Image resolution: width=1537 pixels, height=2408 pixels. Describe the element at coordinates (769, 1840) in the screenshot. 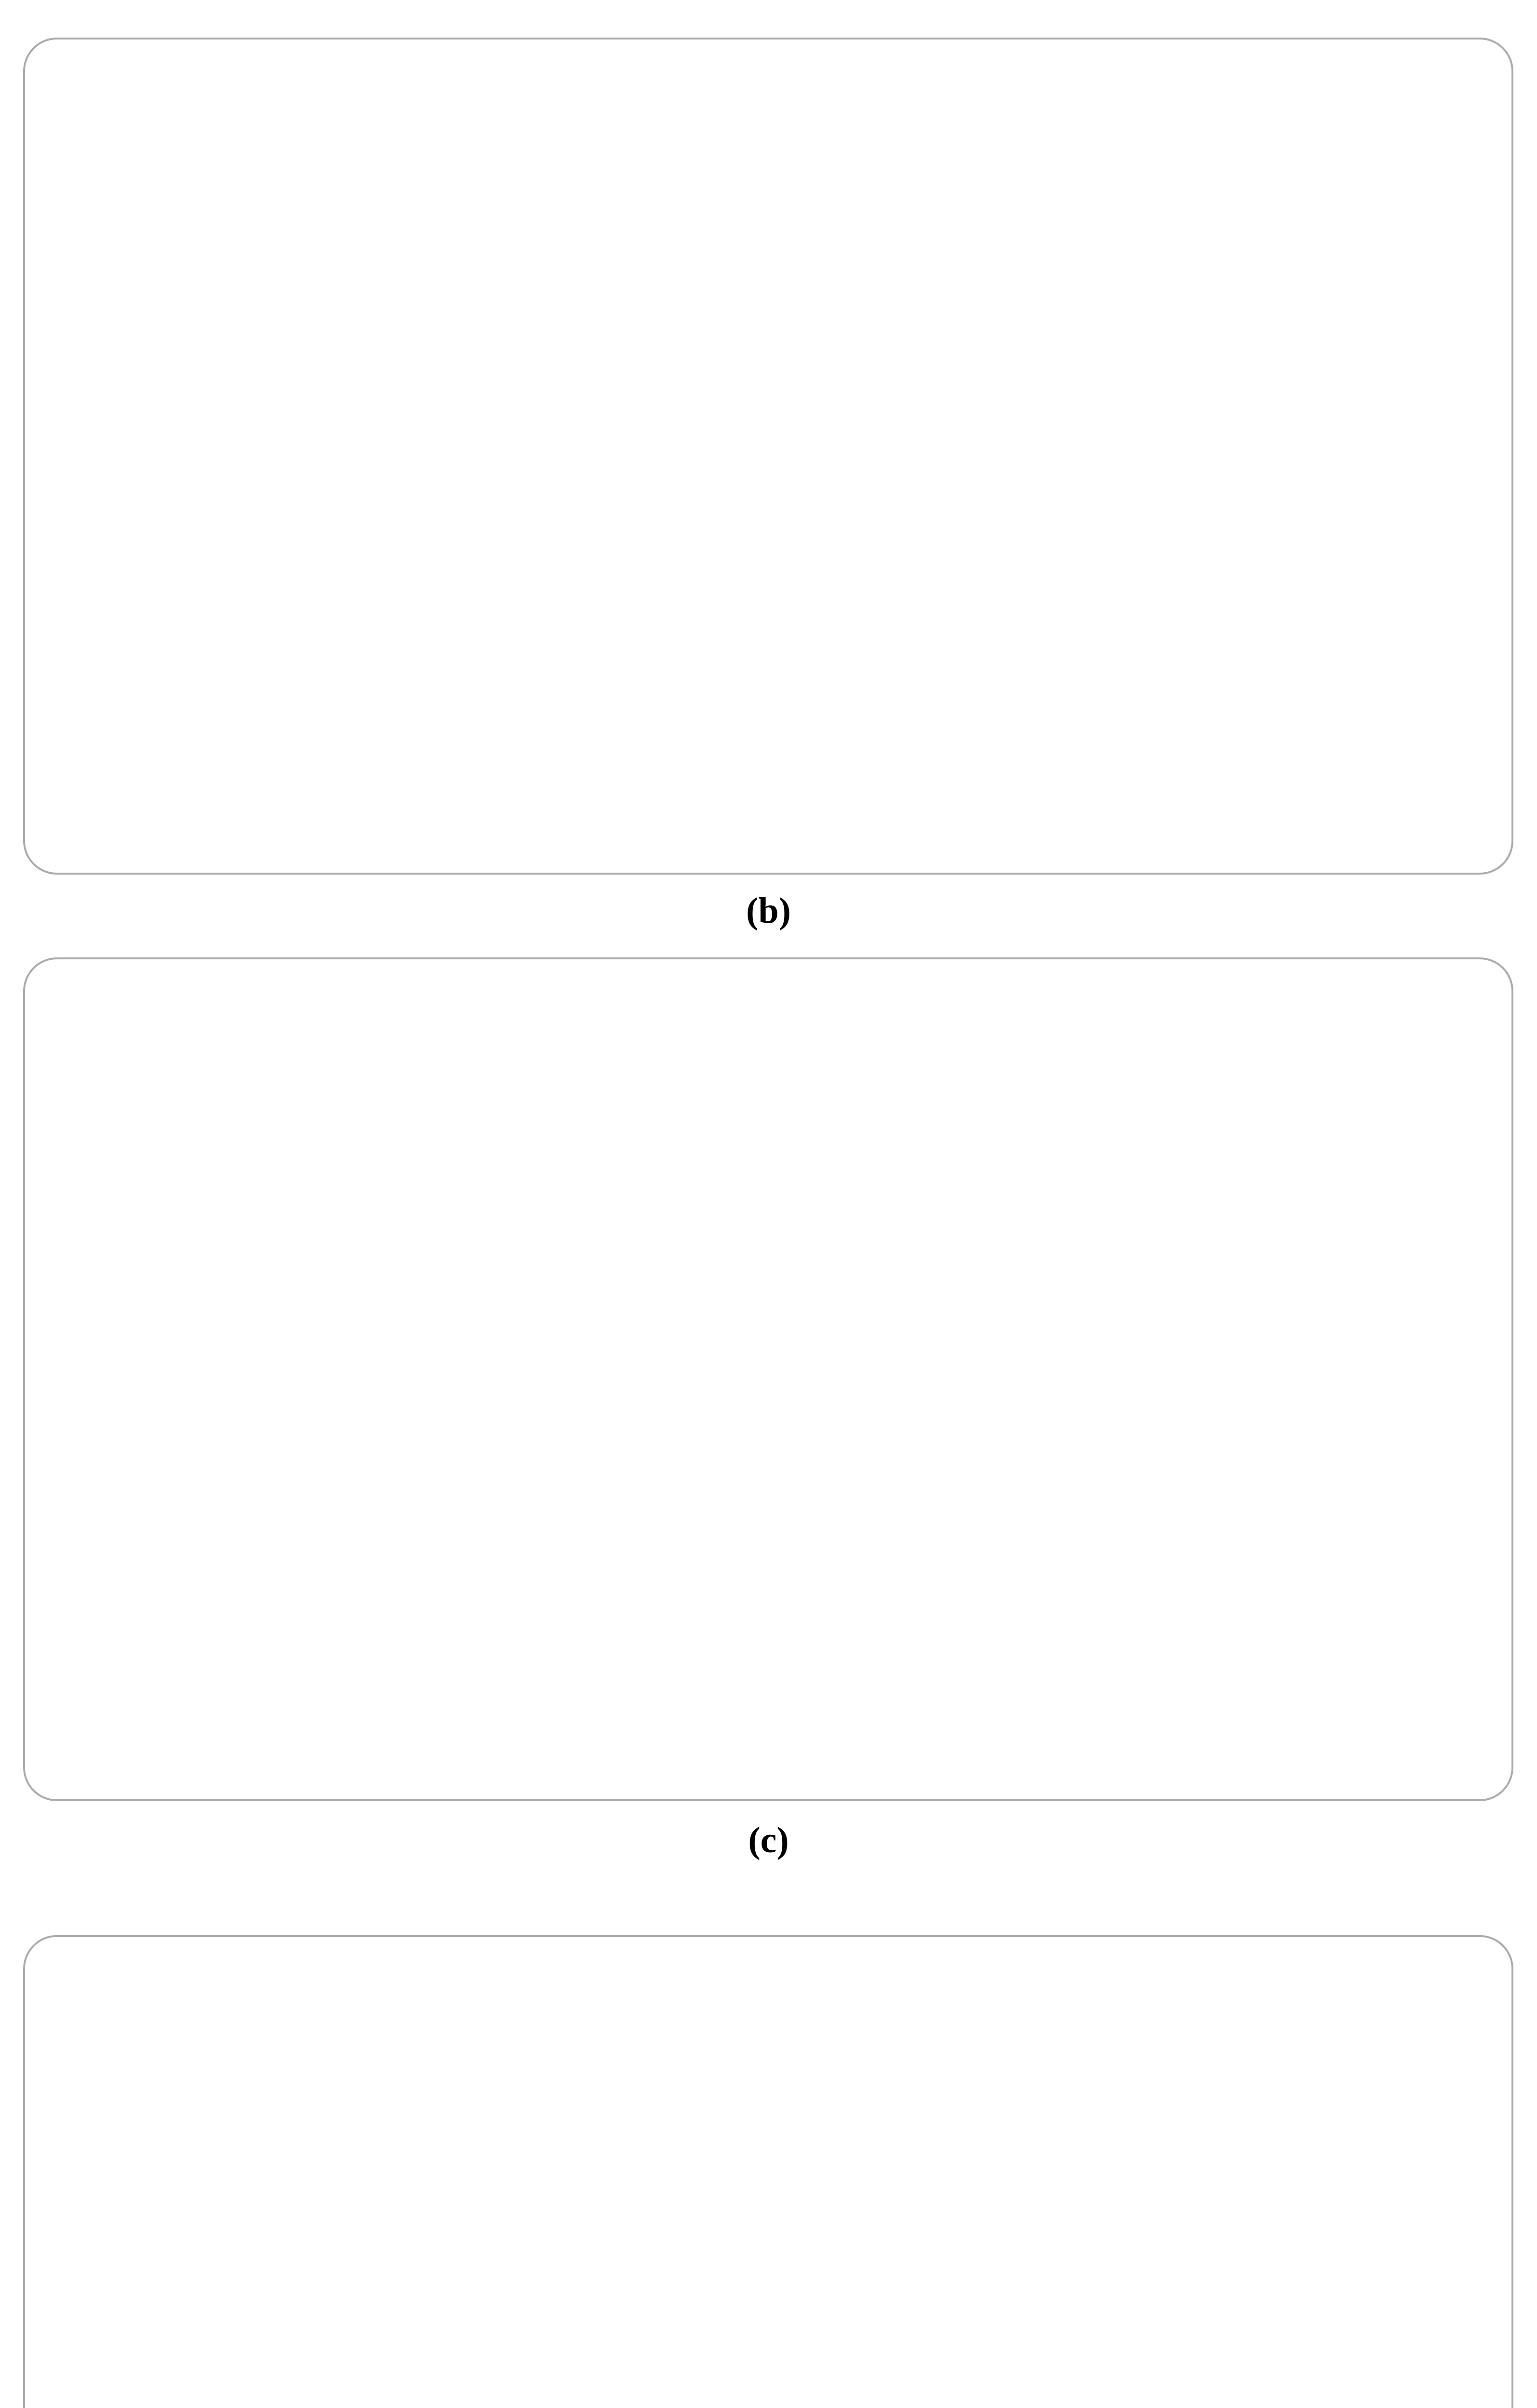

I see `caption-c: (c)` at that location.